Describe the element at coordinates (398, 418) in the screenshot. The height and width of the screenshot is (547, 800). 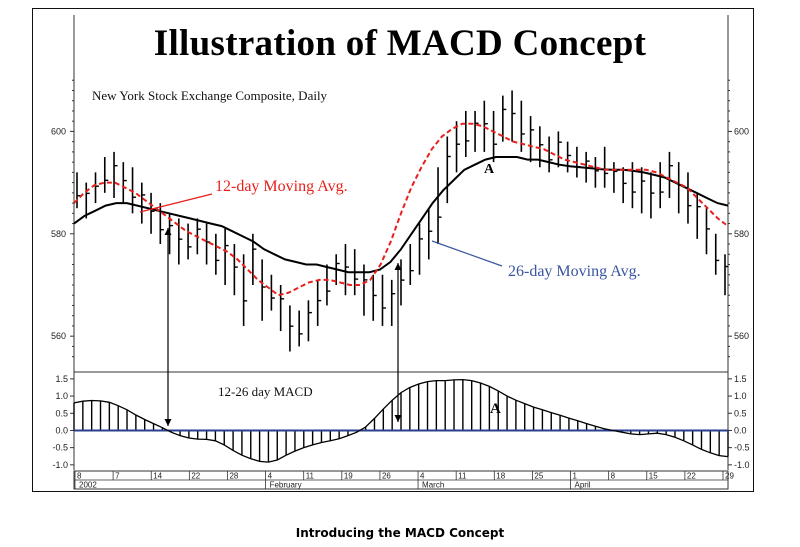
I see `crossover-arrow-2-head-bottom` at that location.